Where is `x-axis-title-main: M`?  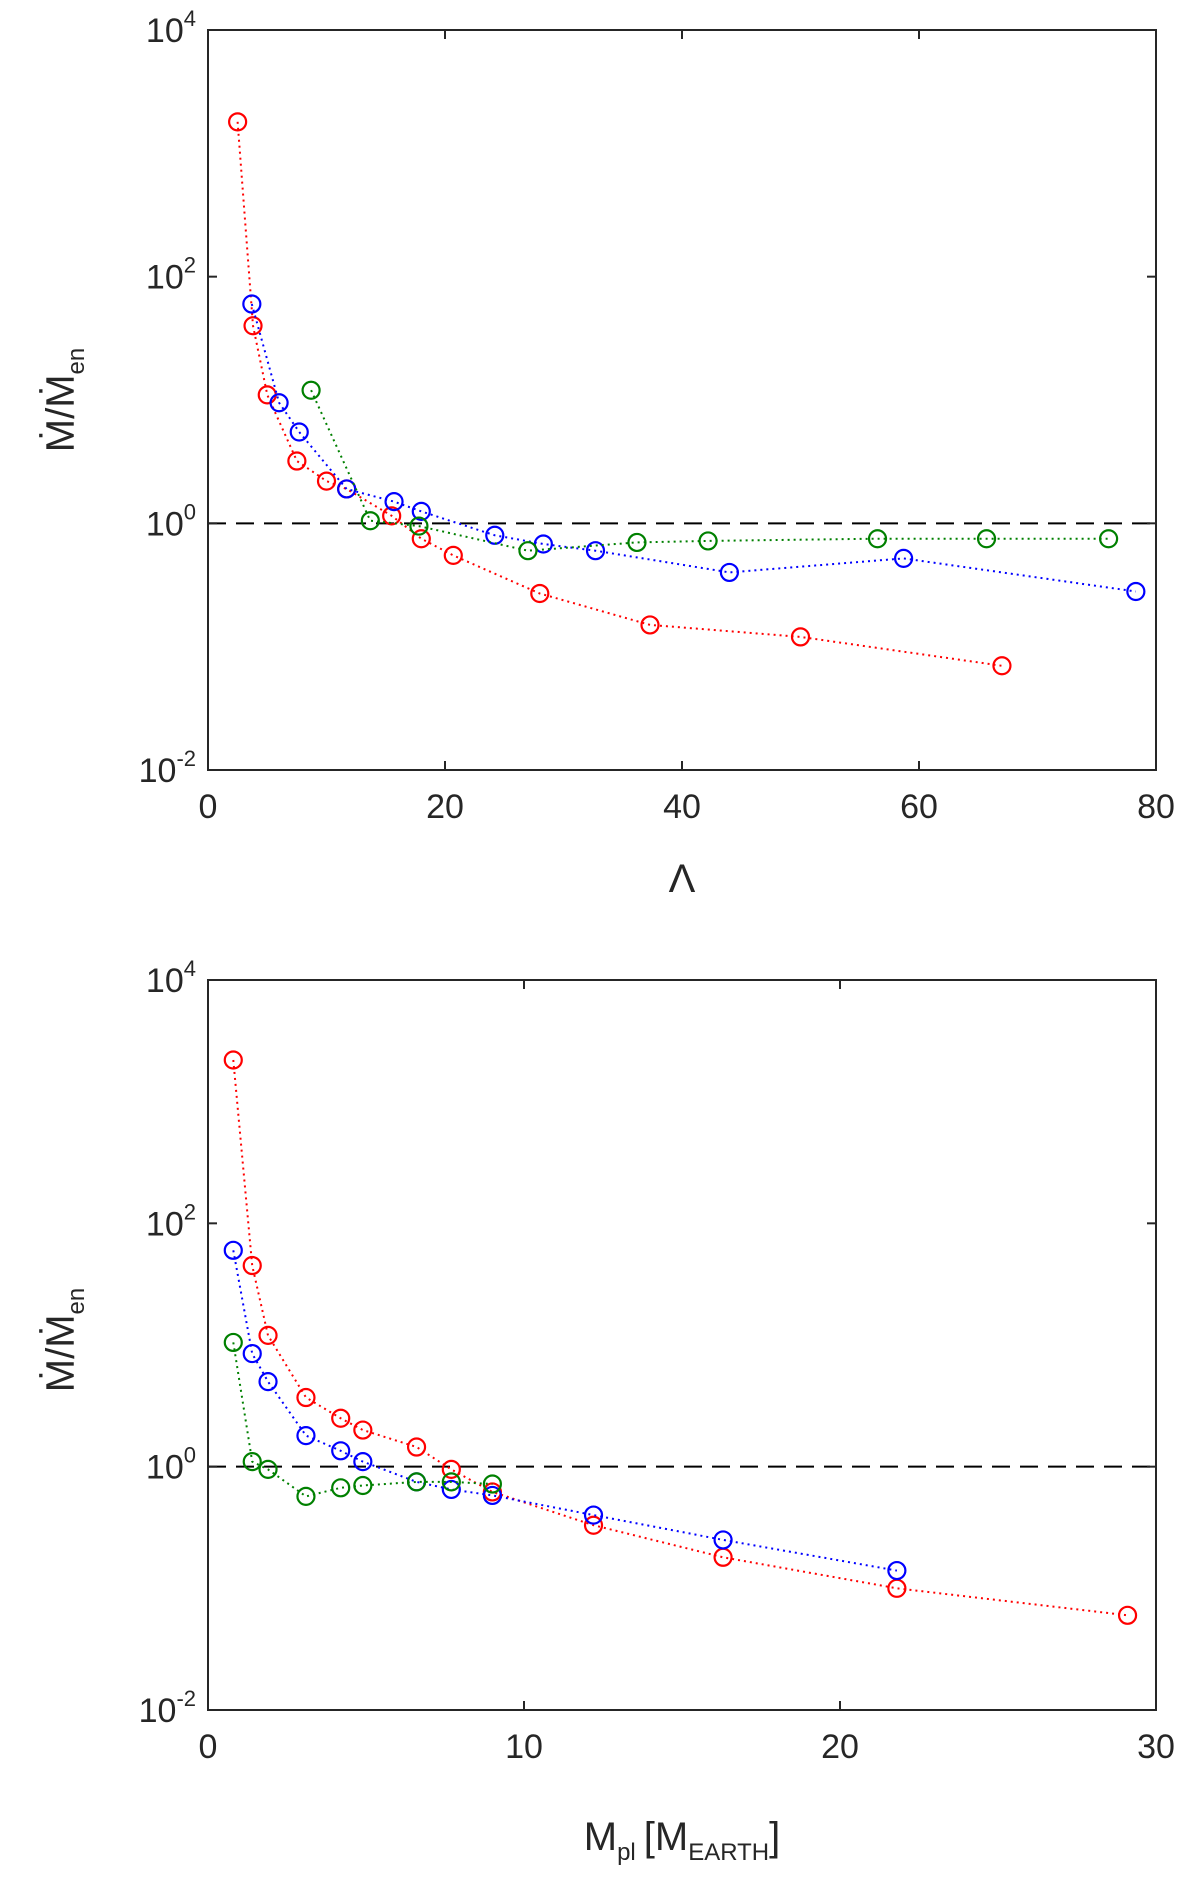
x-axis-title-main: M is located at coordinates (600, 1837).